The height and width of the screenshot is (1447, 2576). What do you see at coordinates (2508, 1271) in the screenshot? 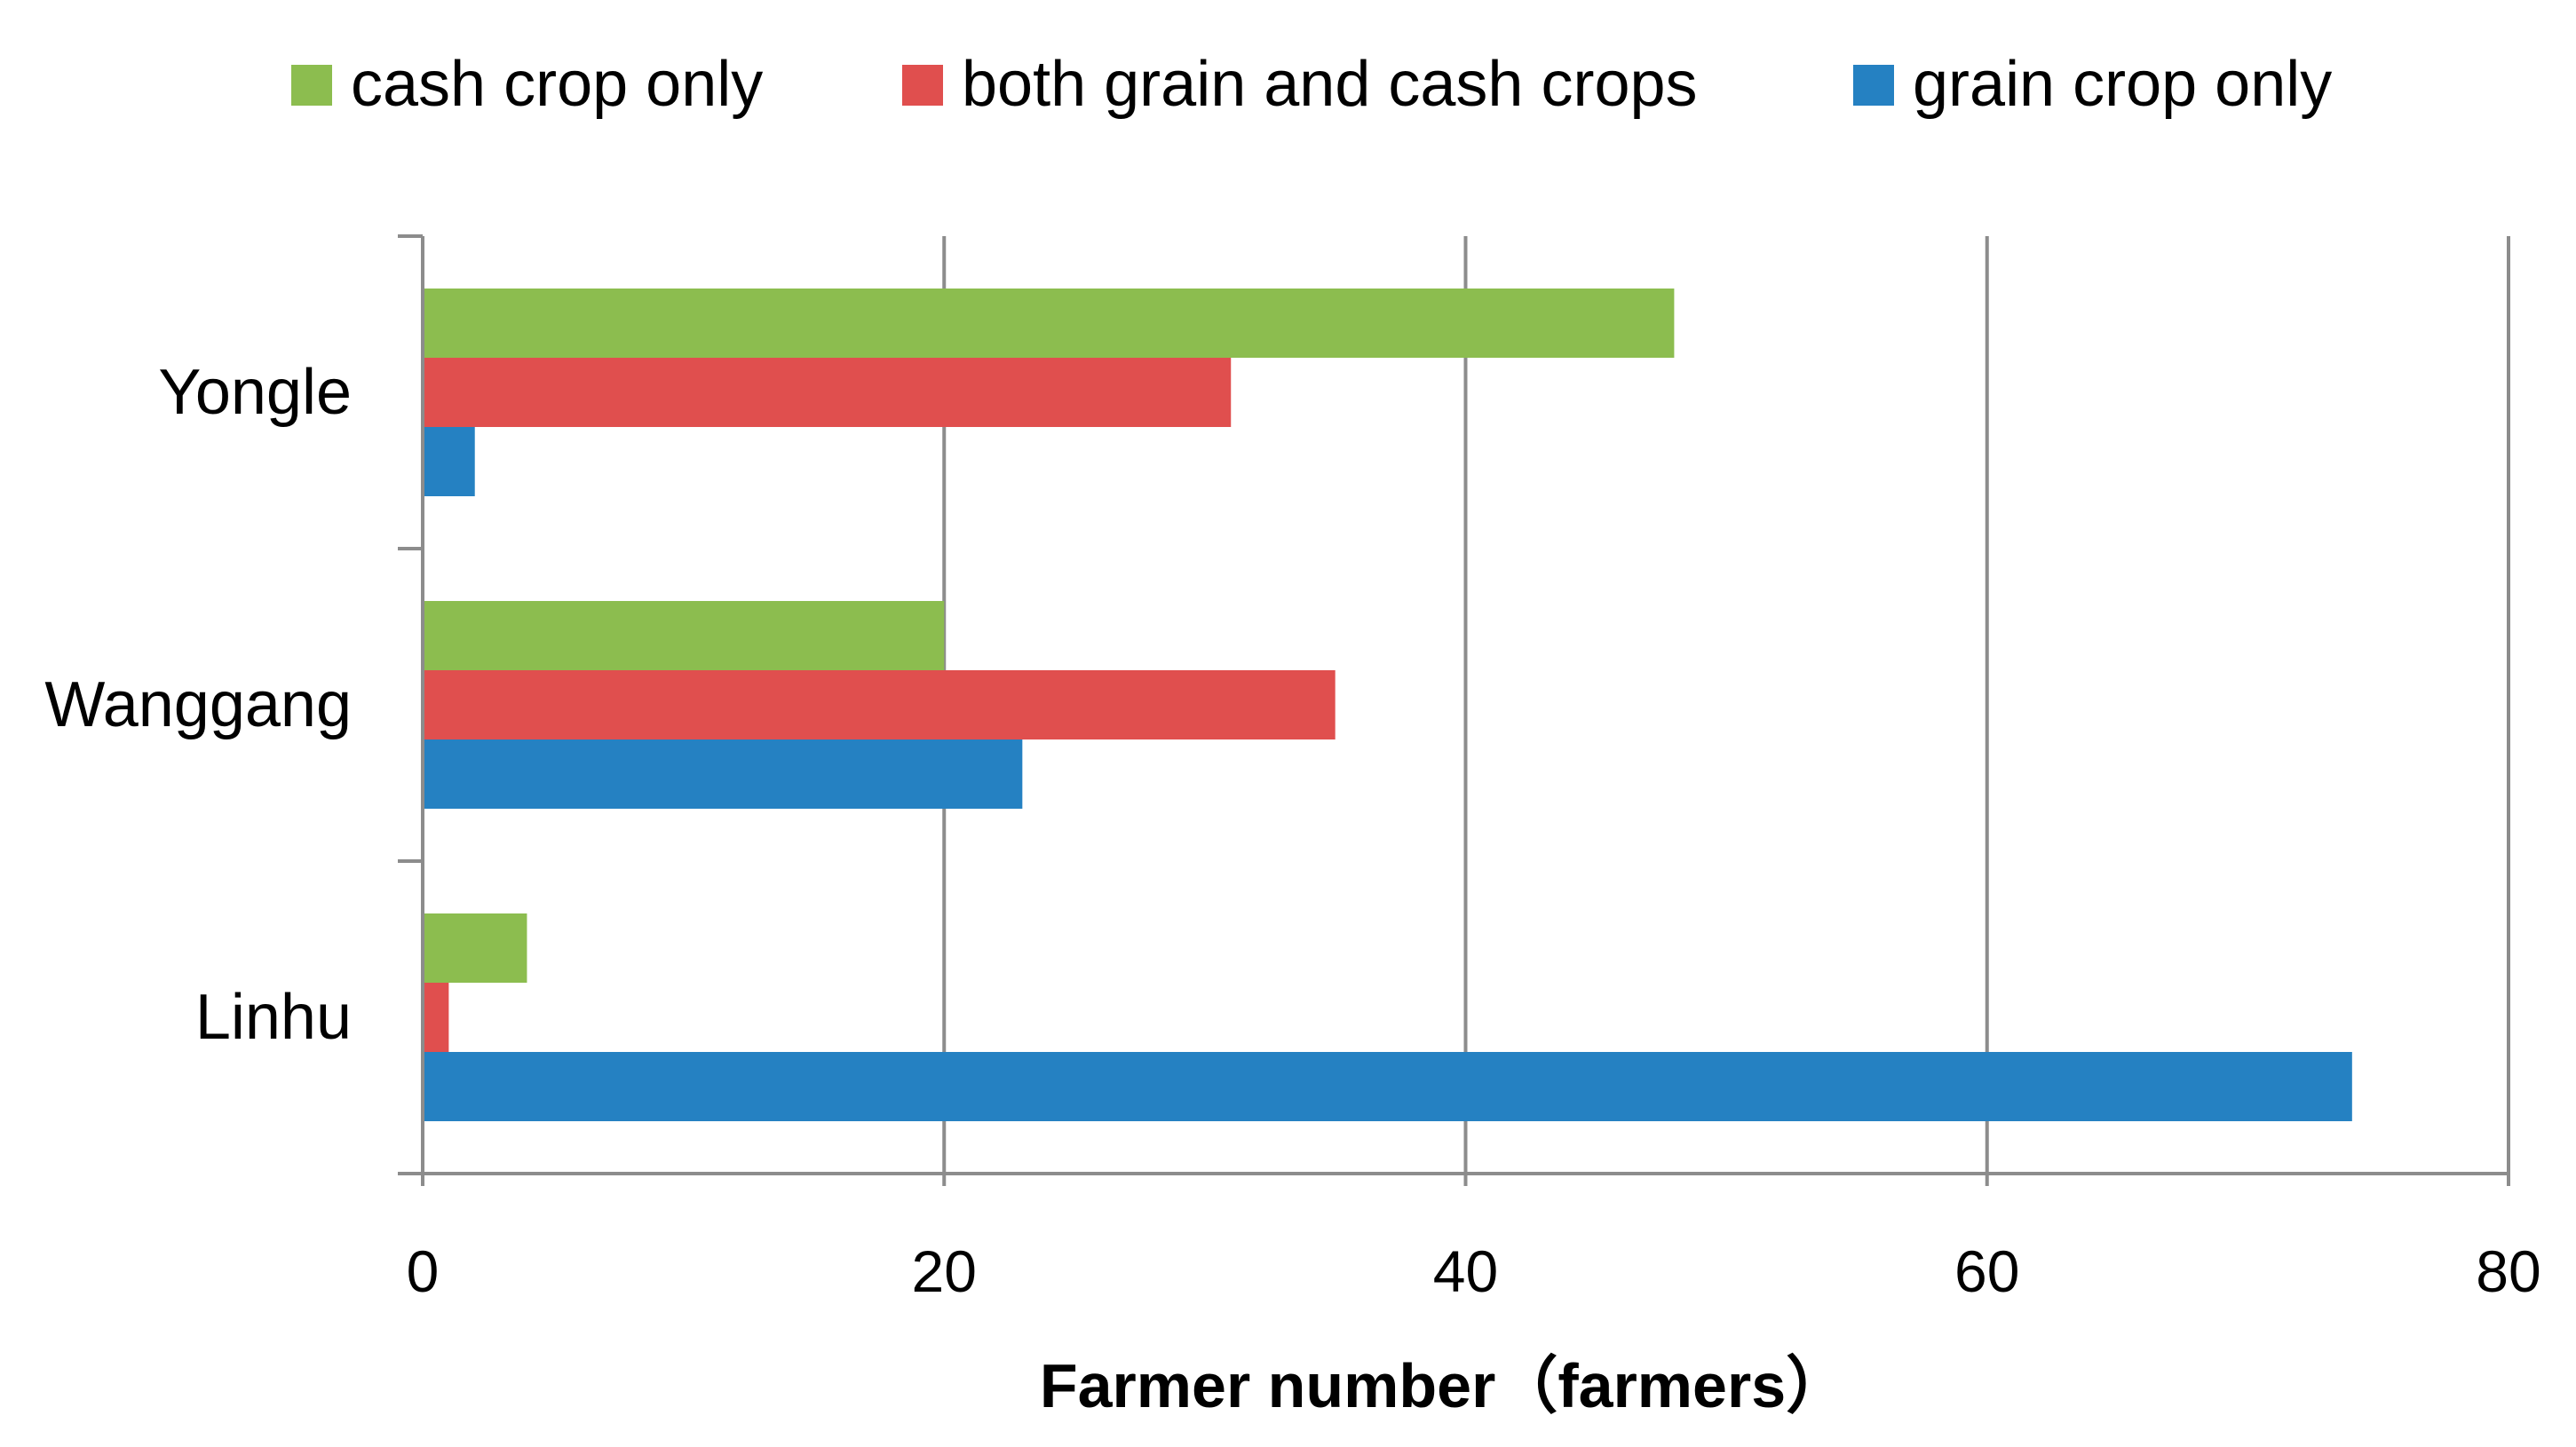
I see `x-tick-label: 80` at bounding box center [2508, 1271].